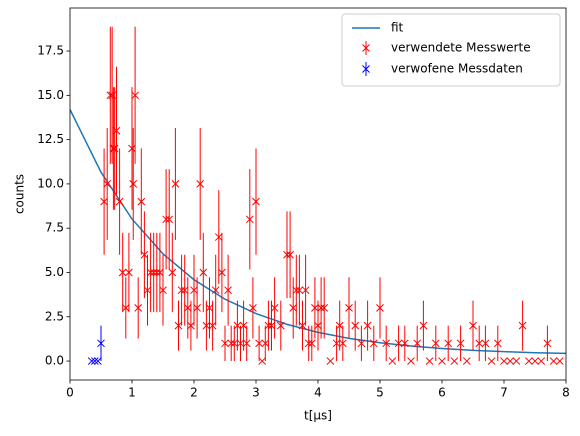 The image size is (580, 436). What do you see at coordinates (380, 393) in the screenshot?
I see `x-tick-label: 5` at bounding box center [380, 393].